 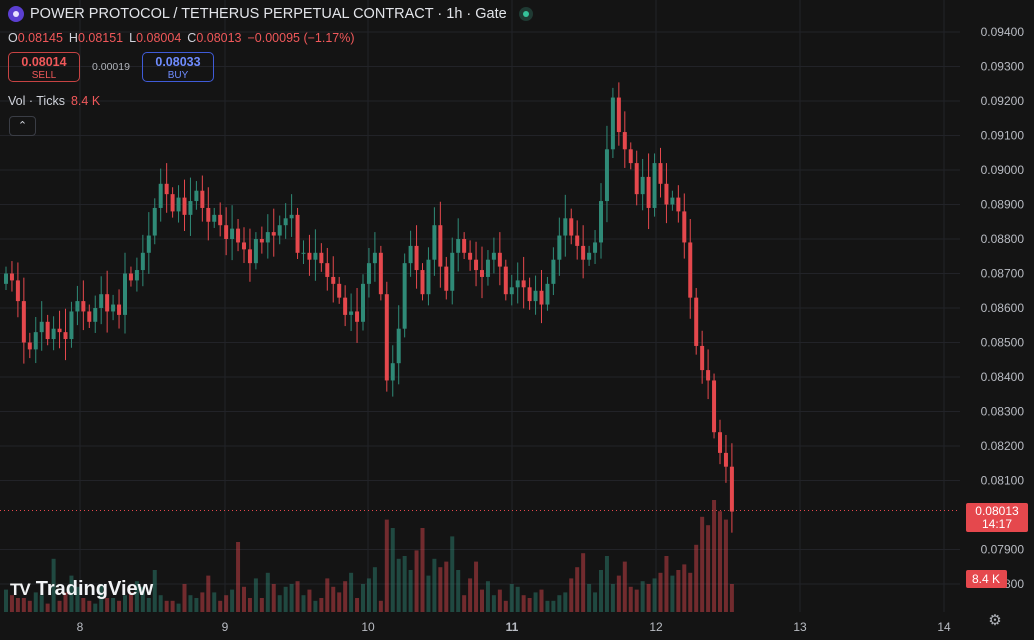 What do you see at coordinates (1003, 136) in the screenshot?
I see `price-axis-tick: 0.09100` at bounding box center [1003, 136].